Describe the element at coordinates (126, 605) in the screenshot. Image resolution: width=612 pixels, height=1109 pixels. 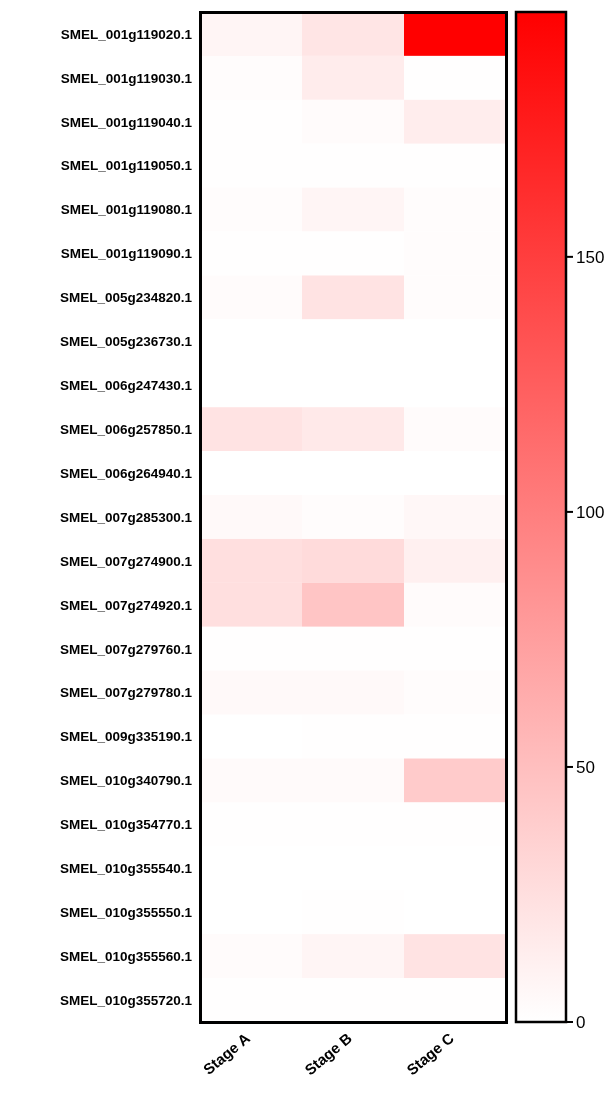
I see `y-tick-label: SMEL_007g274920.1` at that location.